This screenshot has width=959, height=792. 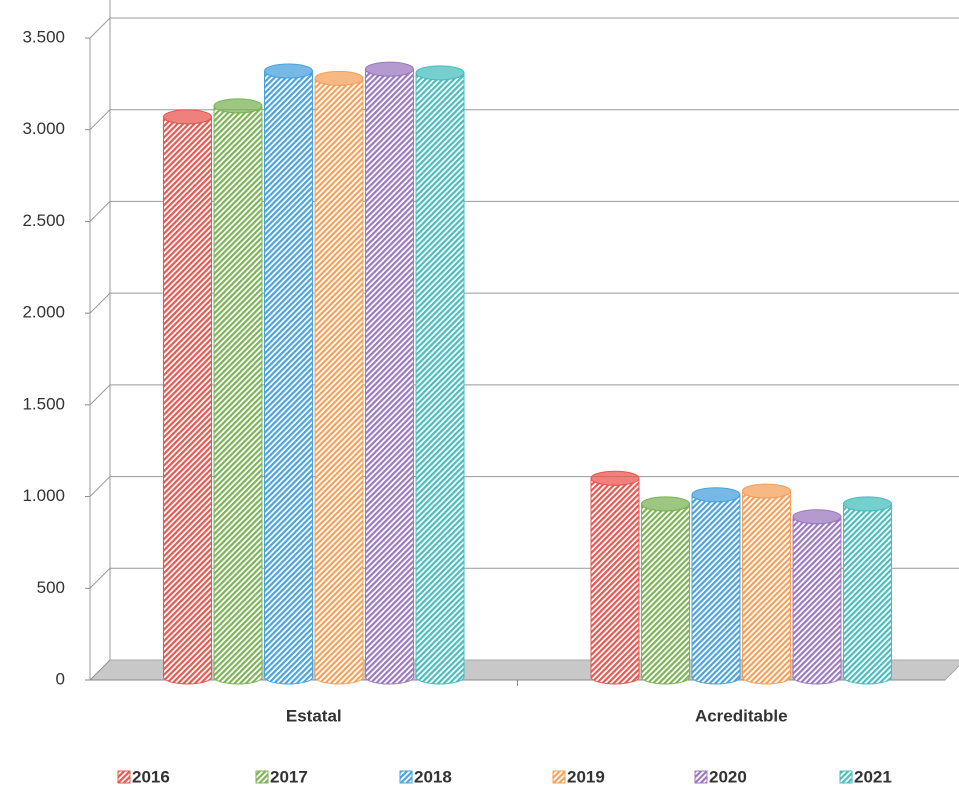 What do you see at coordinates (873, 776) in the screenshot?
I see `legend-label: 2021` at bounding box center [873, 776].